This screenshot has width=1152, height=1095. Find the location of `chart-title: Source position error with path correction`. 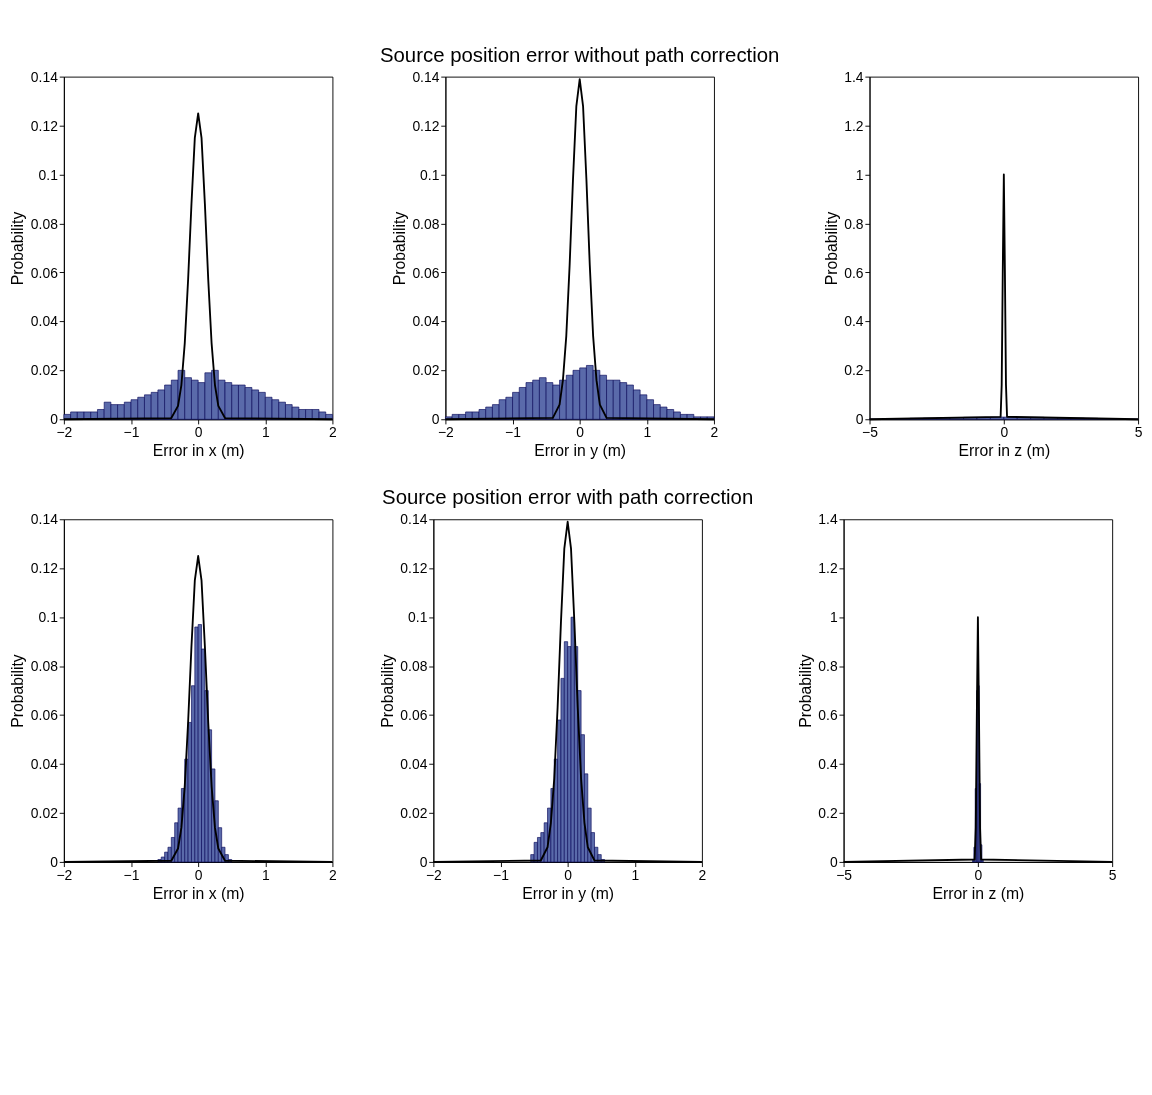

chart-title: Source position error with path correction is located at coordinates (568, 497).